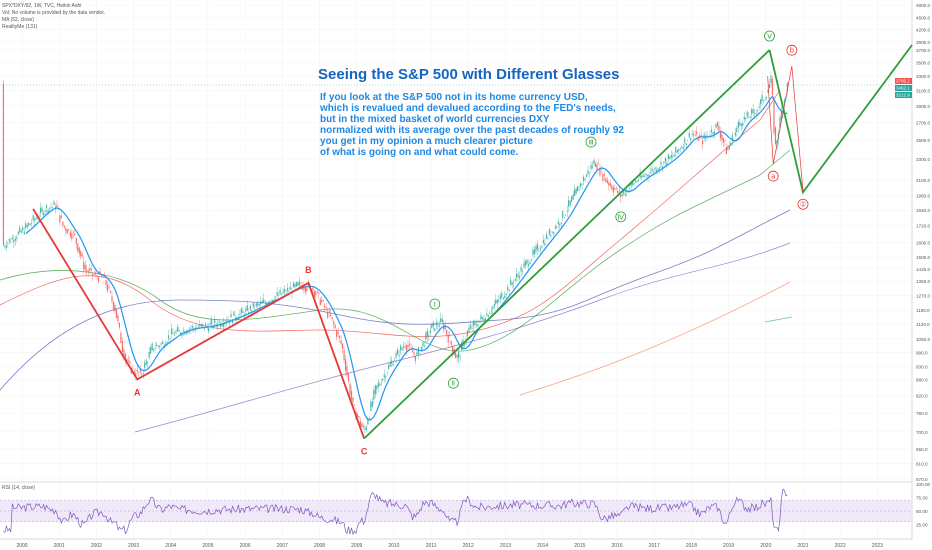 This screenshot has width=932, height=550. What do you see at coordinates (923, 30) in the screenshot?
I see `y-tick-label: 4200.0` at bounding box center [923, 30].